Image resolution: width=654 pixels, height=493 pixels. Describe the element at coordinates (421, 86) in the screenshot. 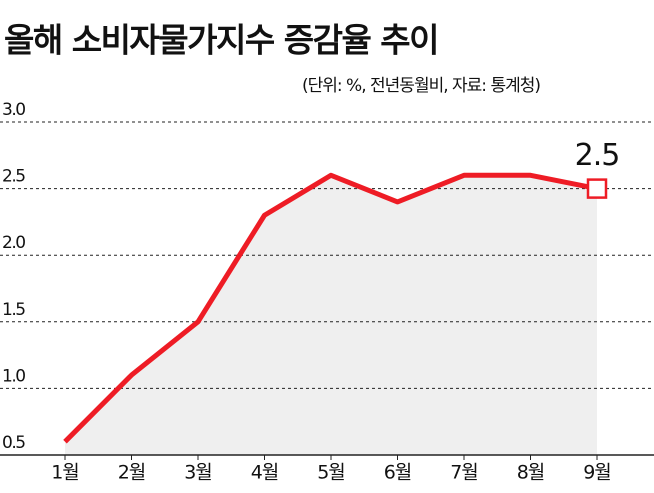

I see `chart-subtitle: (단위: %, 전년동월비, 자료: 통계청)` at that location.